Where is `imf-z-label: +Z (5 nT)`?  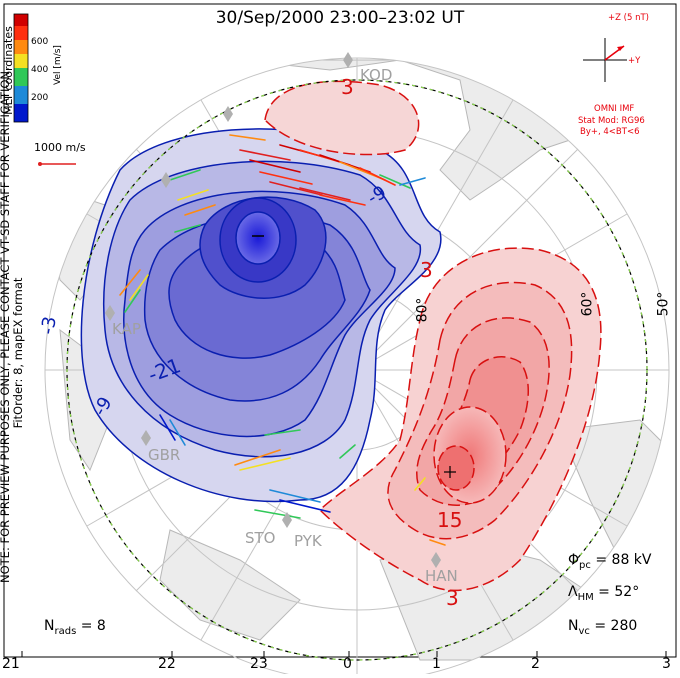
imf-z-label: +Z (5 nT) is located at coordinates (628, 18).